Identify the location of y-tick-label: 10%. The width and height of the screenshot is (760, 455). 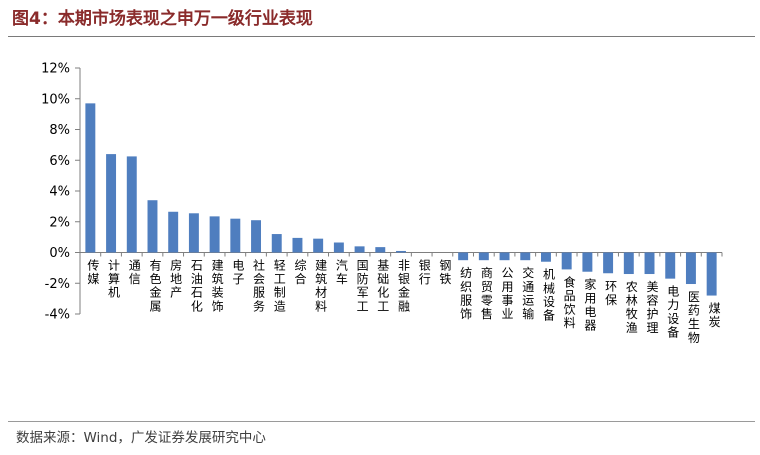
(55, 99).